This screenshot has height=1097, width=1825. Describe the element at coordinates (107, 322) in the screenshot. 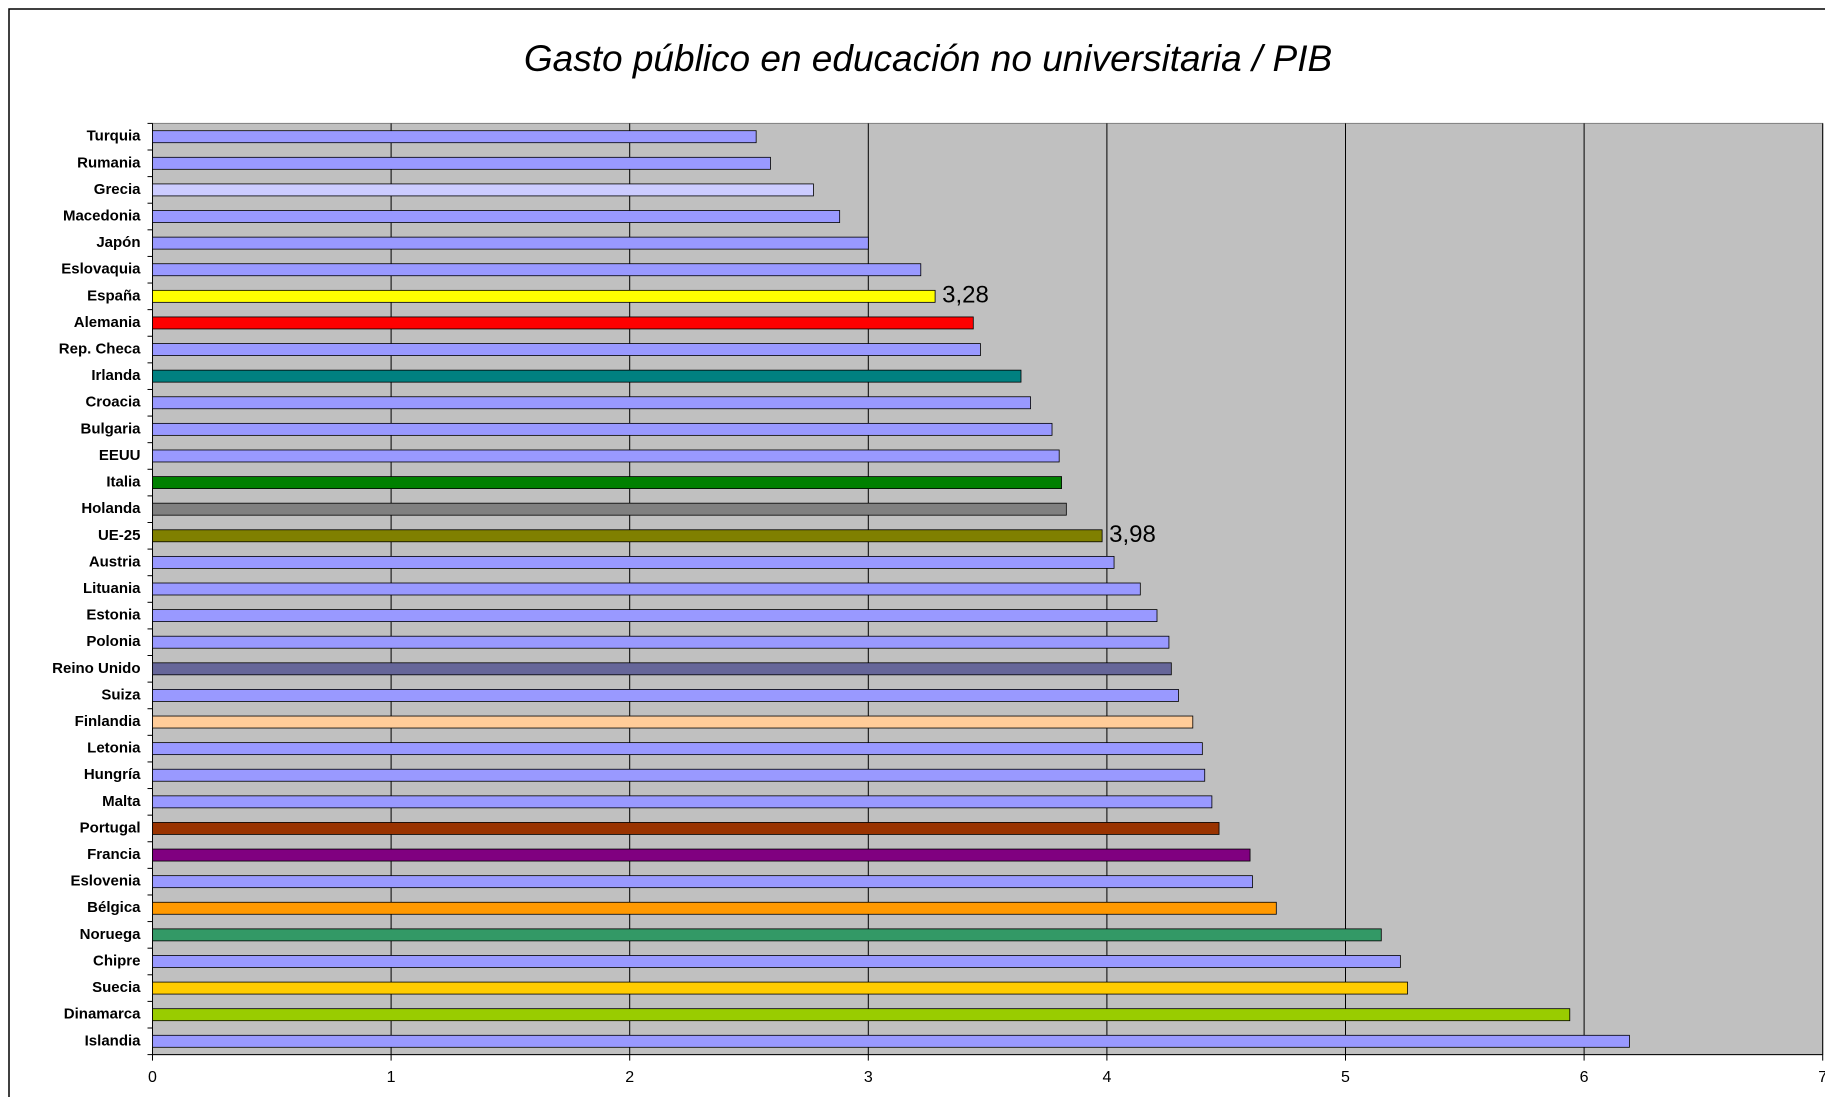

I see `y-tick-label: Alemania` at that location.